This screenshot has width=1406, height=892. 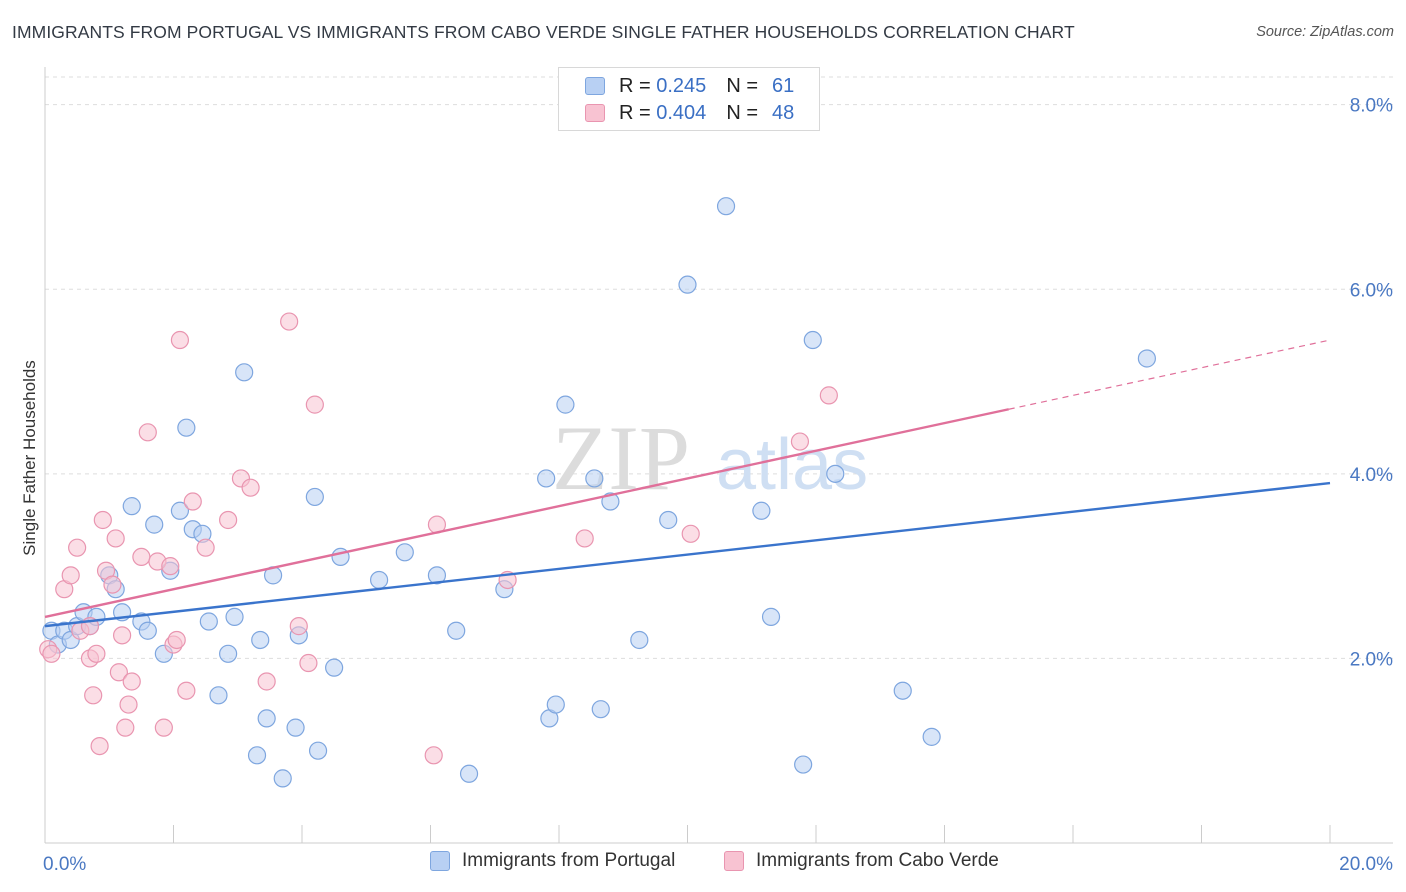 What do you see at coordinates (710, 458) in the screenshot?
I see `watermark: ZIP atlas` at bounding box center [710, 458].